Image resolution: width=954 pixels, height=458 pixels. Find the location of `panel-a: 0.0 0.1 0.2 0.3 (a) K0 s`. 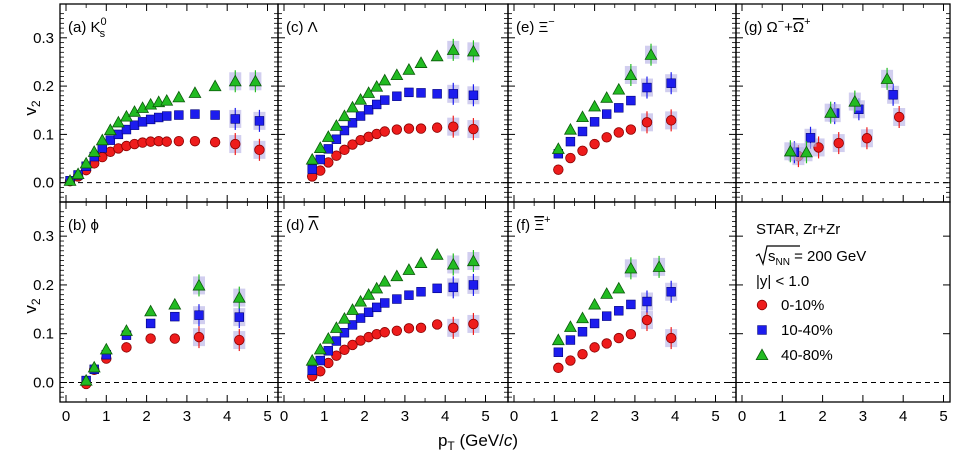

panel-a: 0.0 0.1 0.2 0.3 (a) K0 s is located at coordinates (156, 103).